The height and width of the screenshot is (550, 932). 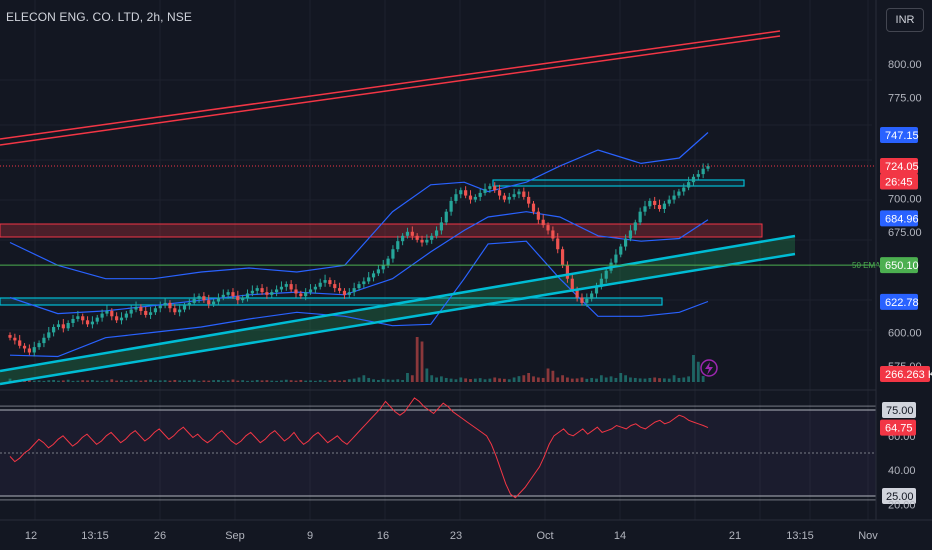 What do you see at coordinates (800, 536) in the screenshot?
I see `x-tick-label: 13:15` at bounding box center [800, 536].